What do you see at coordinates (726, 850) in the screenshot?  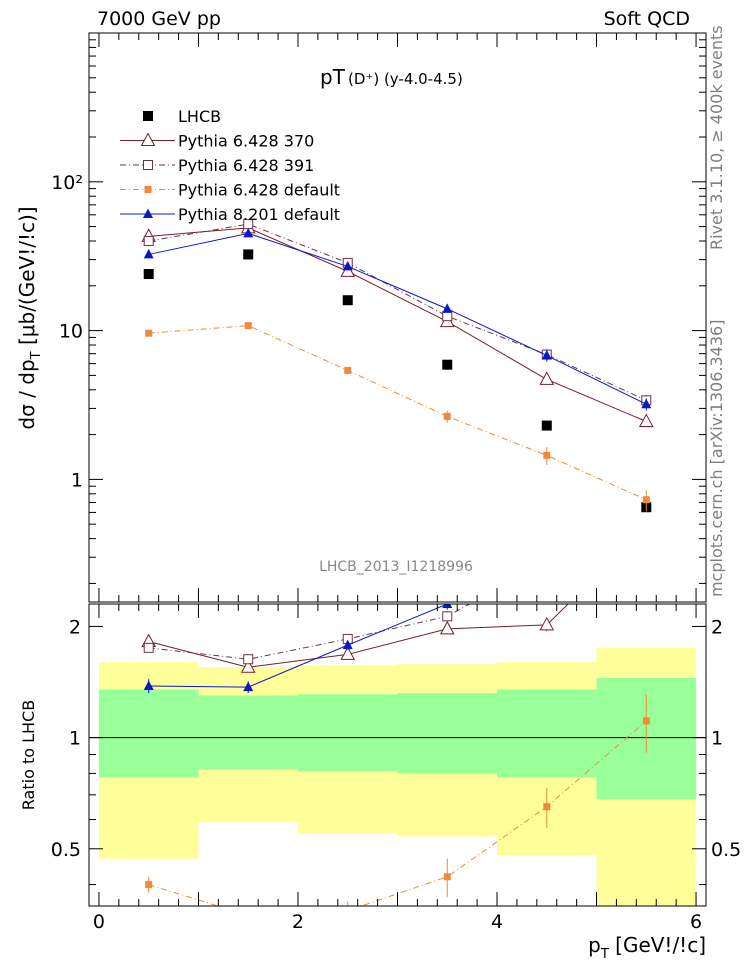 I see `ratio-y-tick-label-right: 0.5` at bounding box center [726, 850].